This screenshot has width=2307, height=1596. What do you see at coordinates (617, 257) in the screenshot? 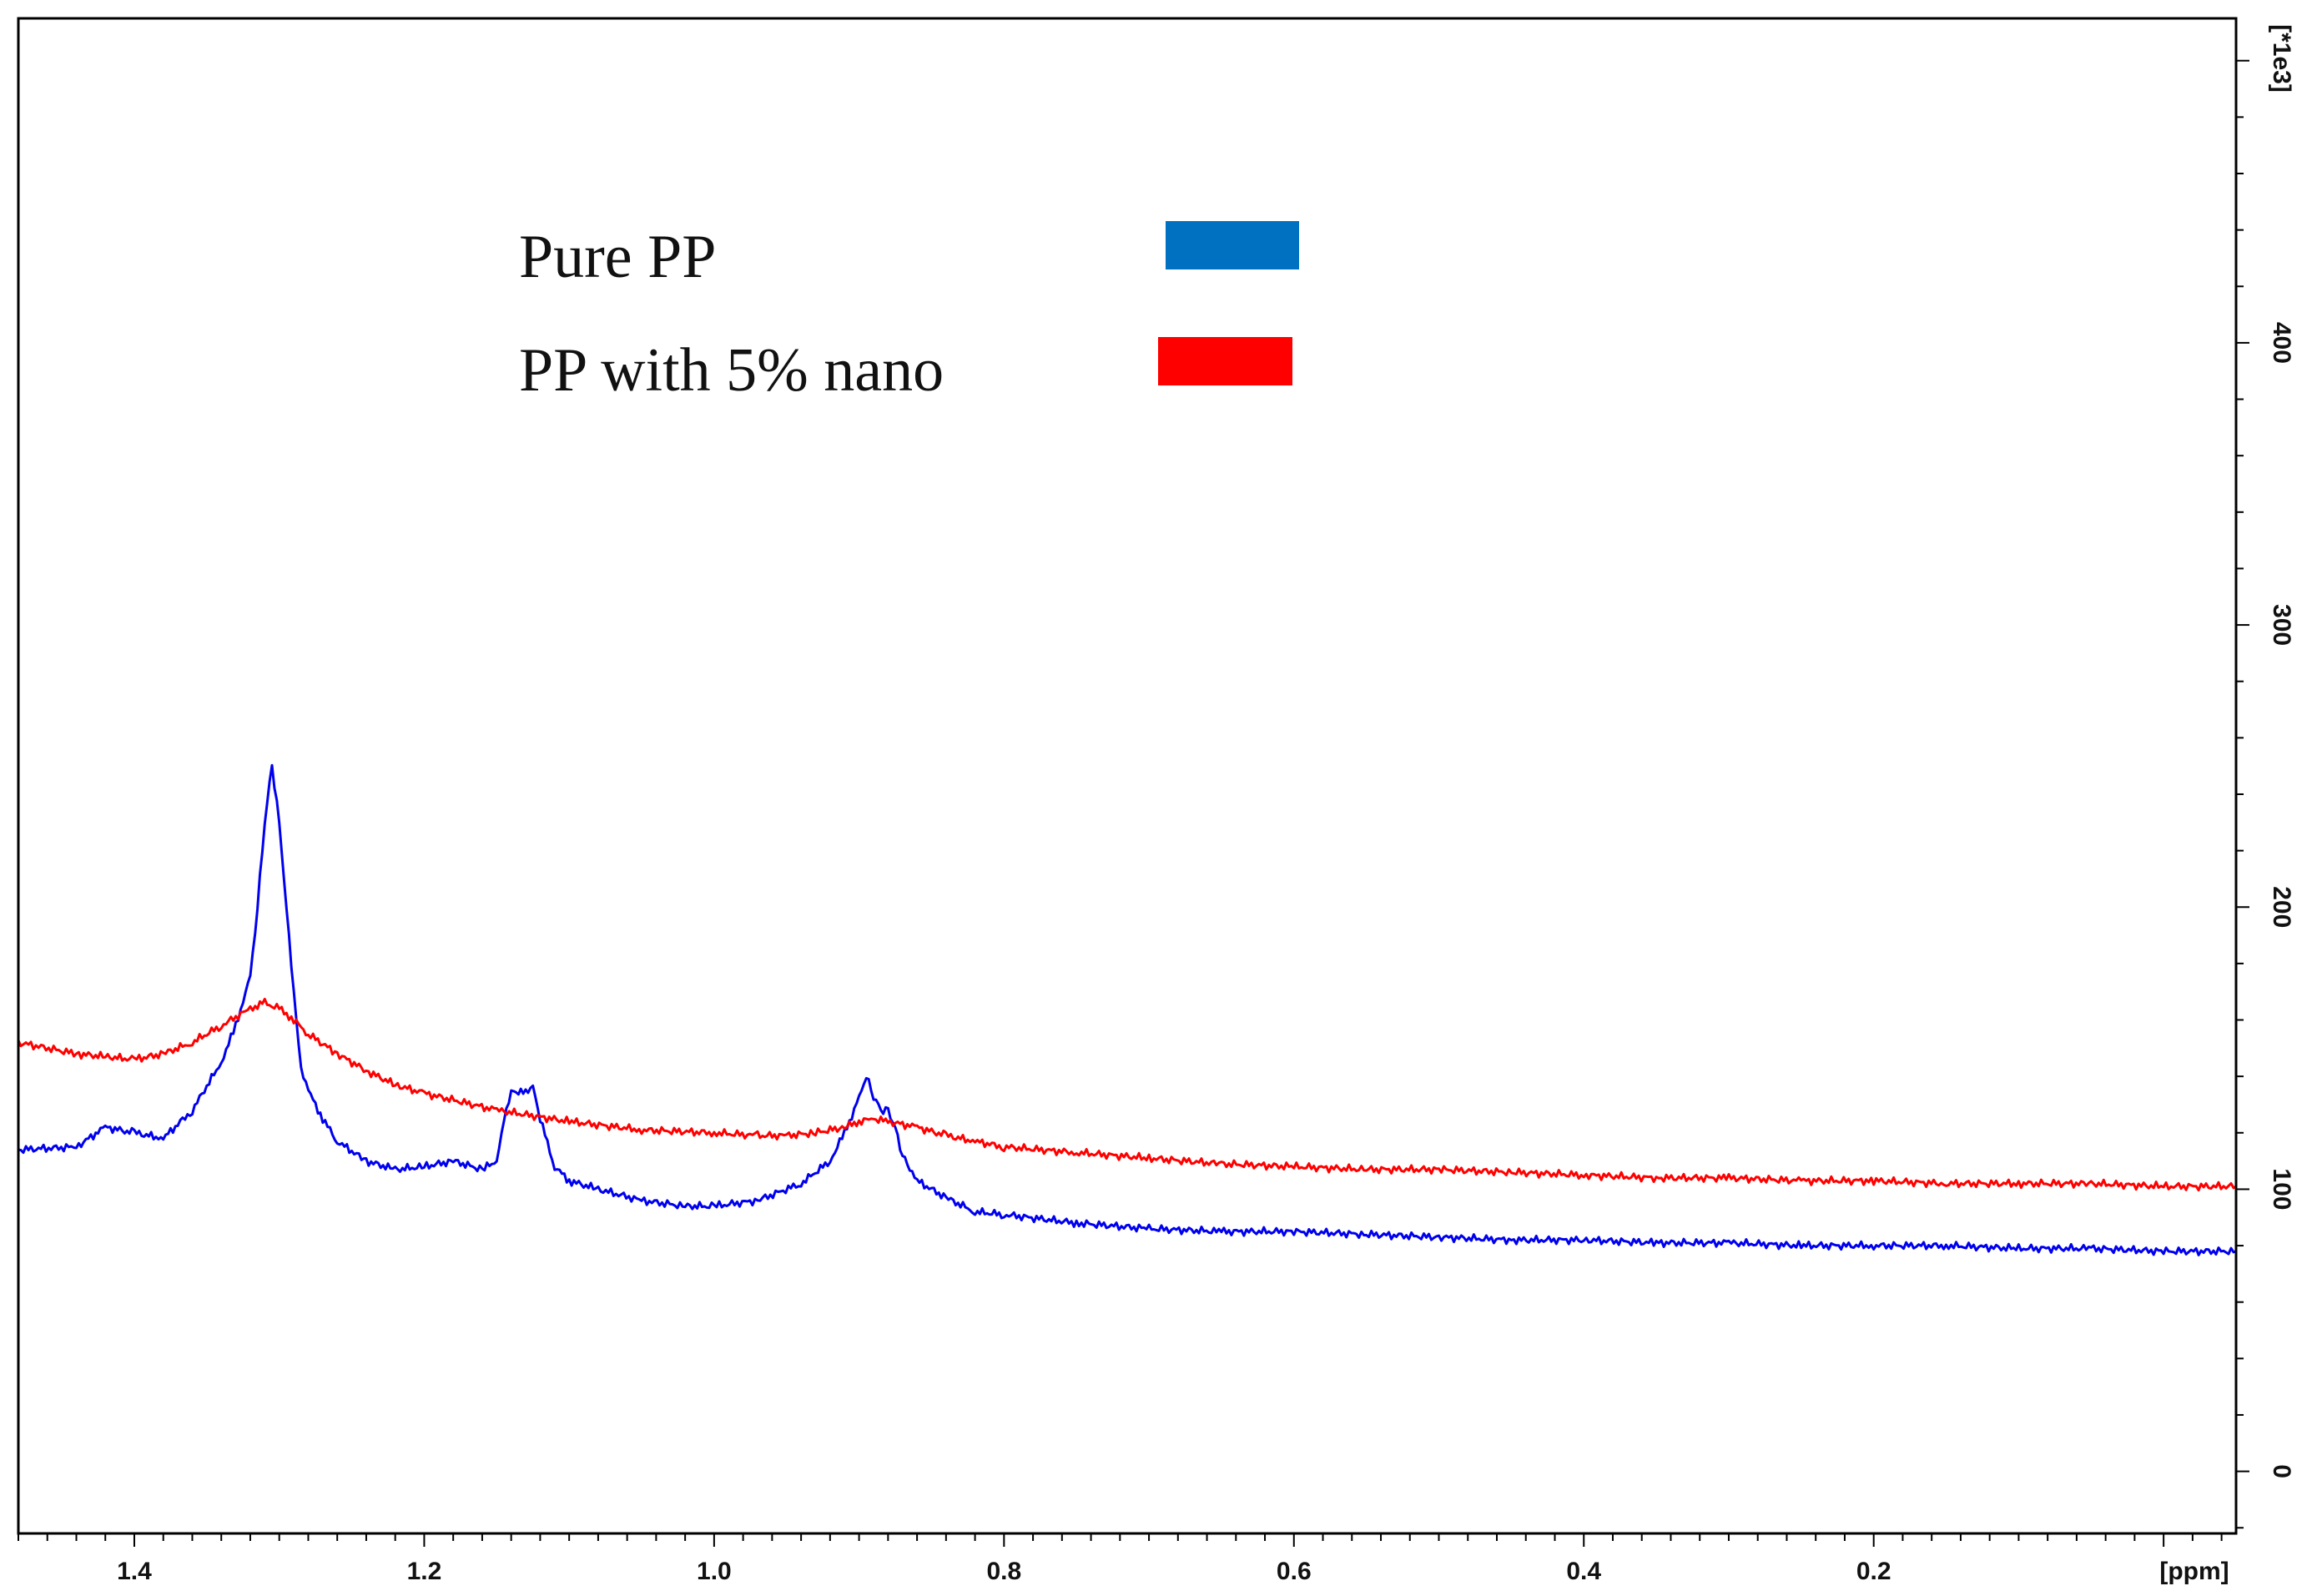
I see `legend-label-pure-pp: Pure PP` at bounding box center [617, 257].